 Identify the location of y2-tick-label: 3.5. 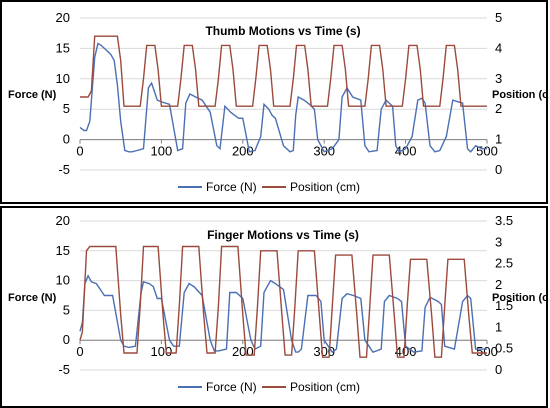
(504, 220).